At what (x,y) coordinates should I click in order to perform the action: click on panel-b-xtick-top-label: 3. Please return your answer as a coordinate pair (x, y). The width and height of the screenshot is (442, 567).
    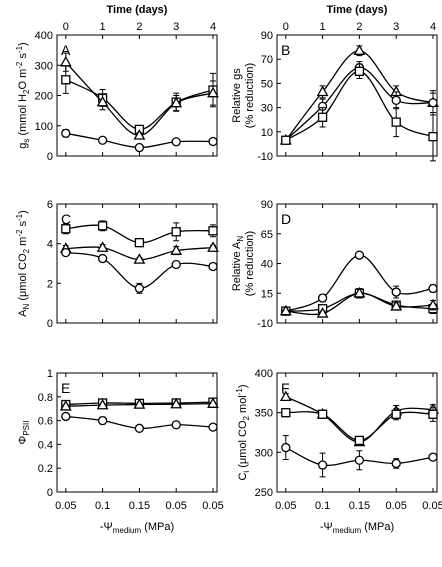
    Looking at the image, I should click on (396, 27).